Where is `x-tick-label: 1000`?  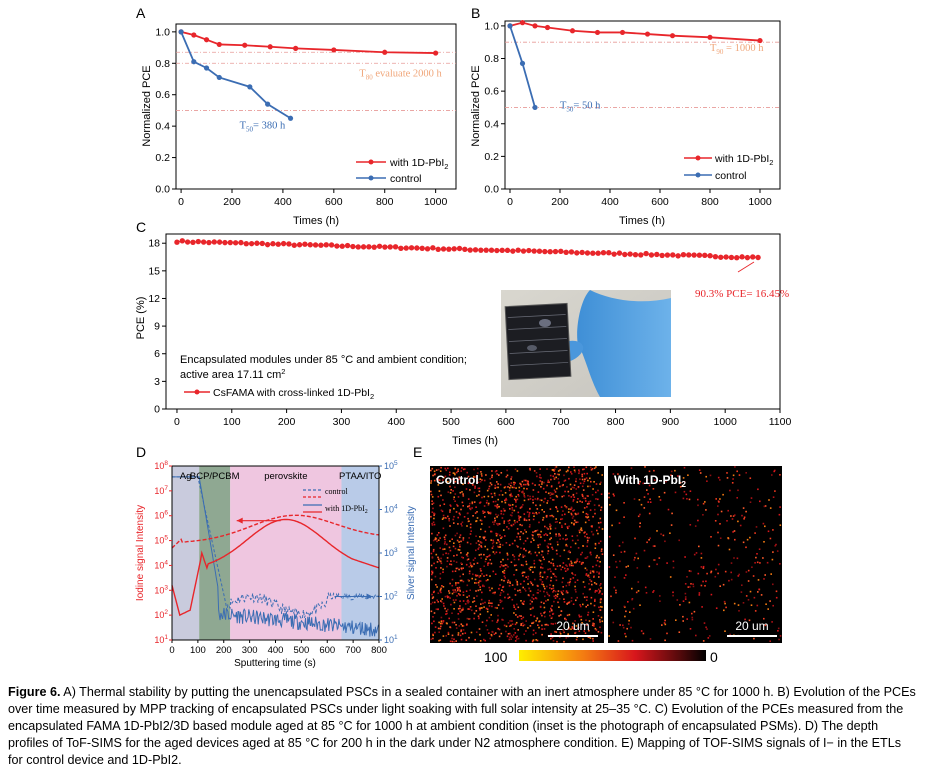 x-tick-label: 1000 is located at coordinates (725, 422).